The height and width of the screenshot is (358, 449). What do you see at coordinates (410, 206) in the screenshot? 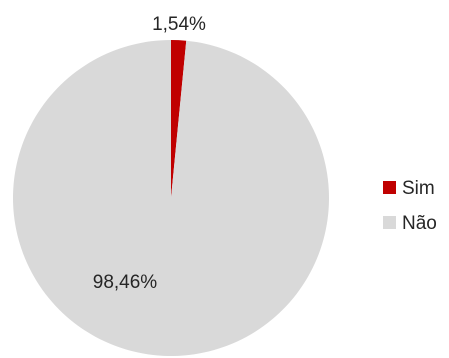
I see `legend: Sim Não` at bounding box center [410, 206].